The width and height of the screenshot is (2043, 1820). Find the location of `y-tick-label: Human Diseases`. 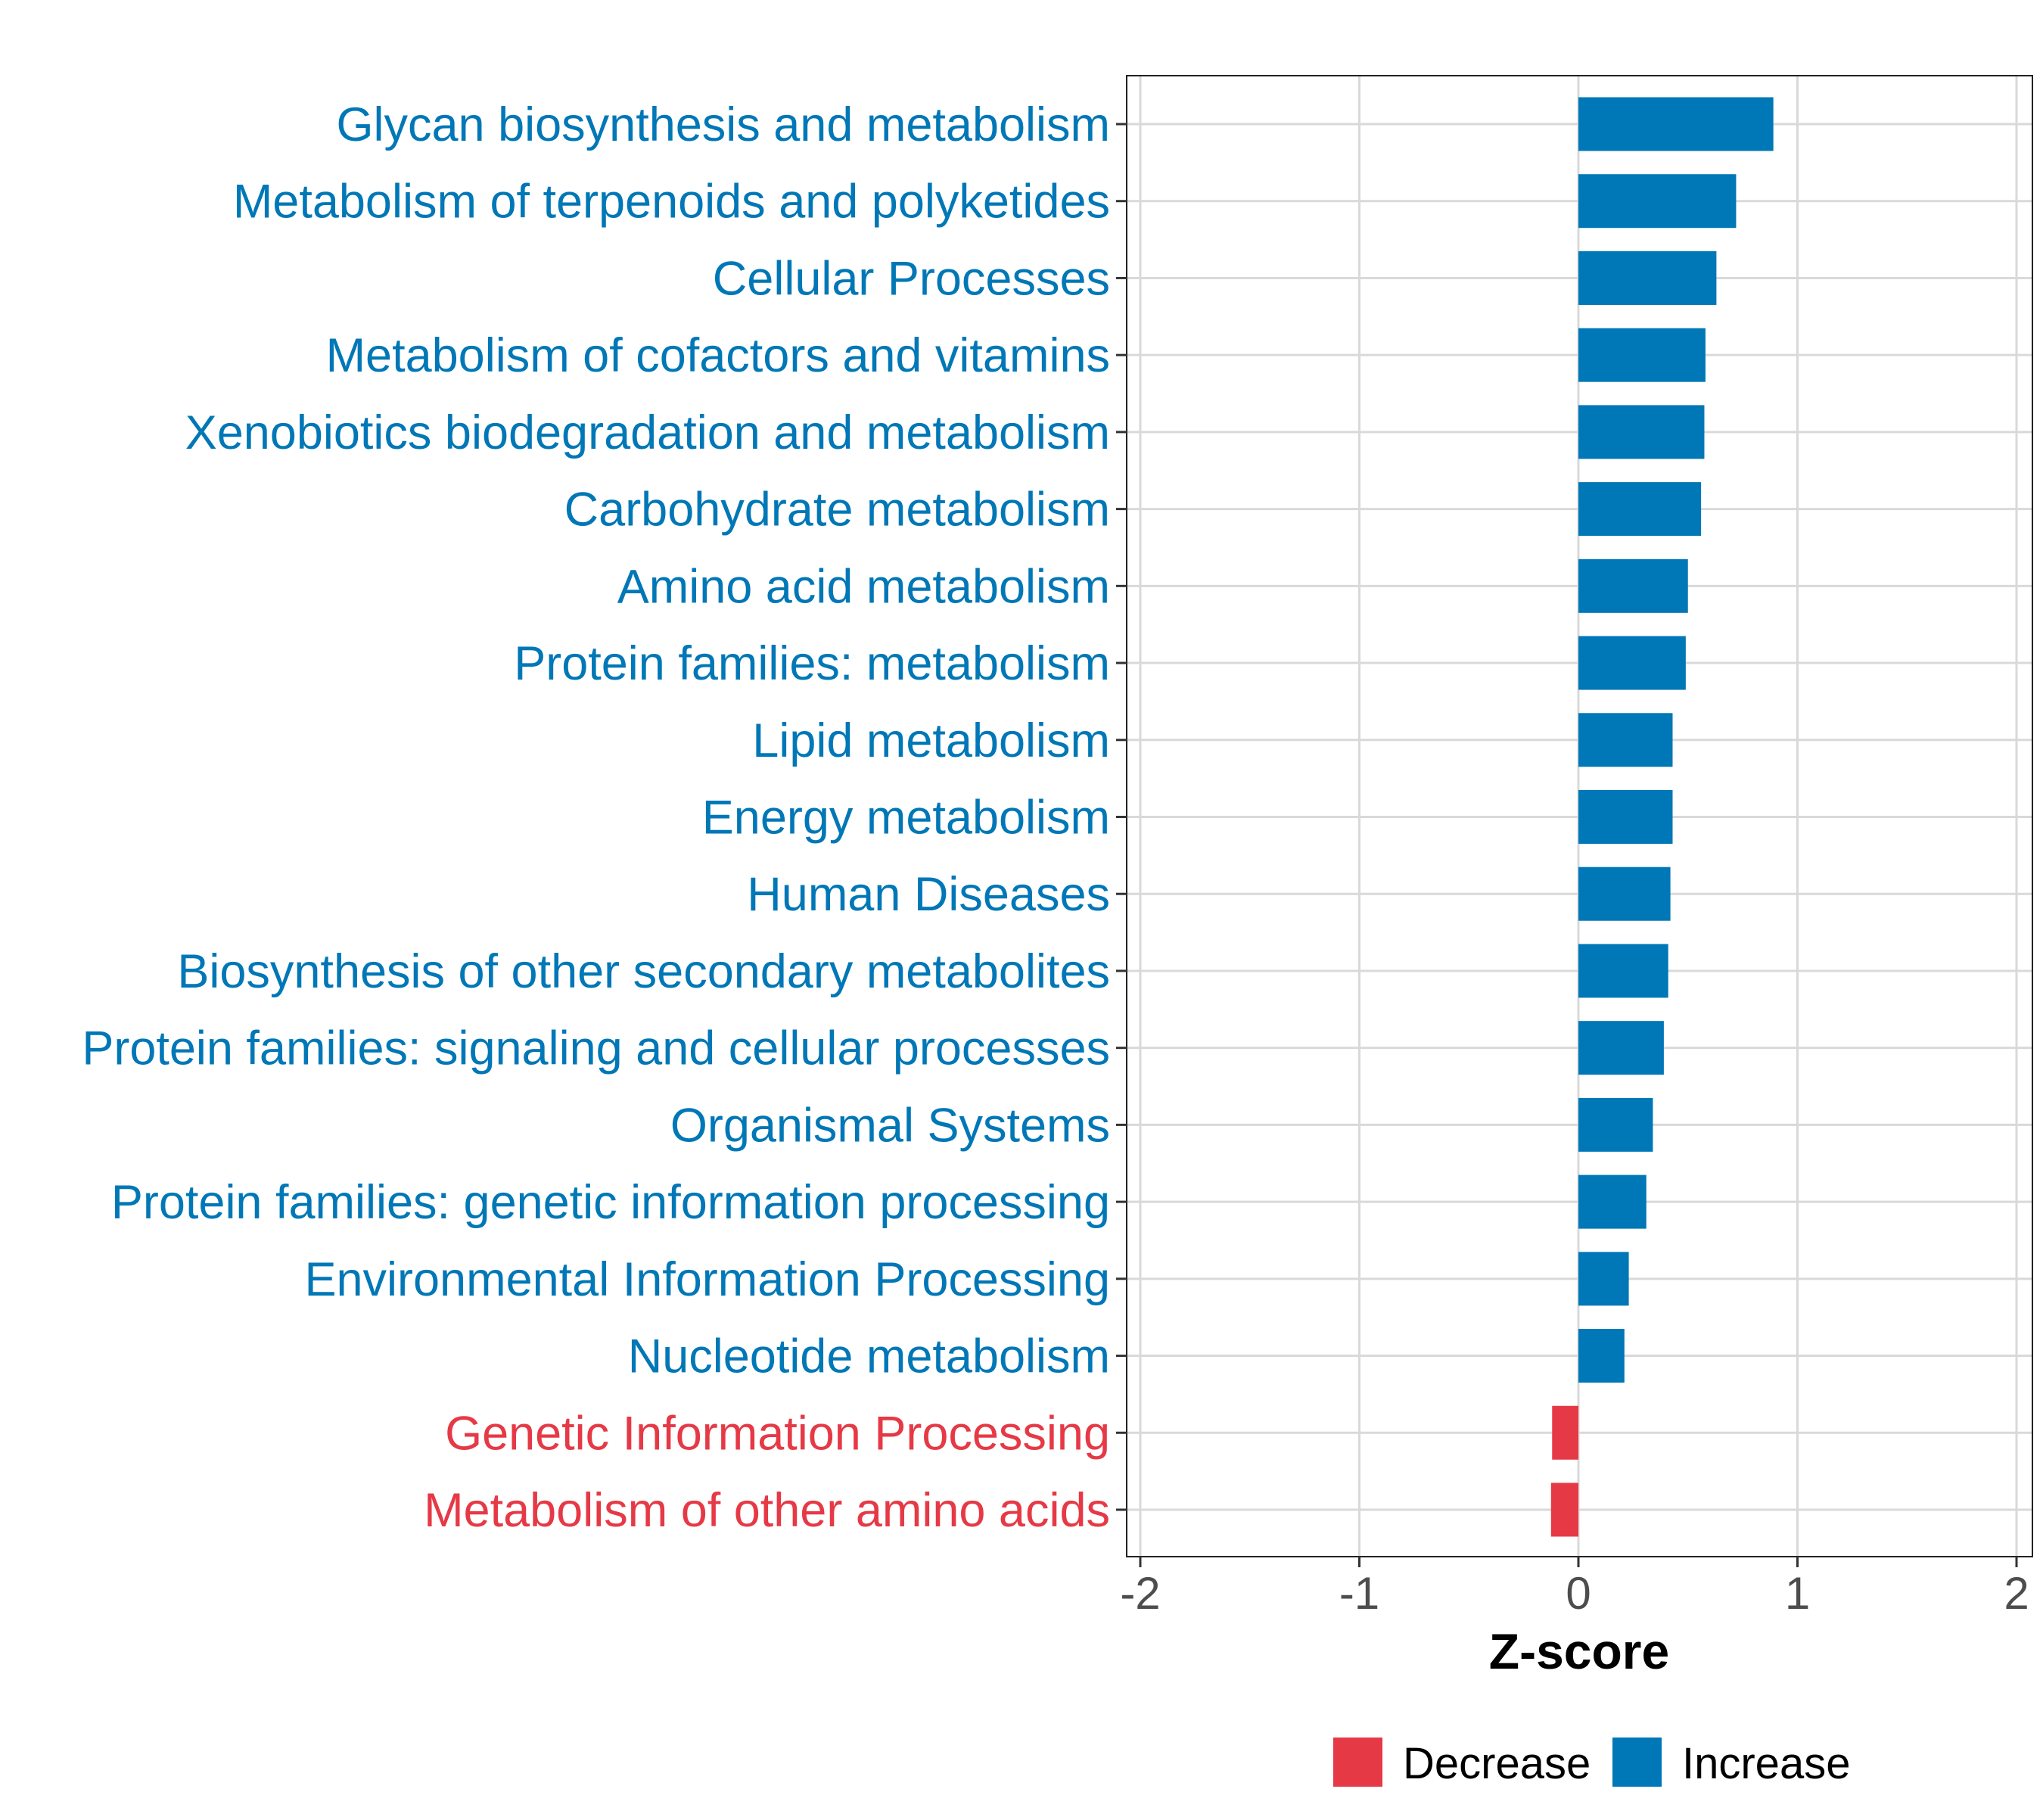

y-tick-label: Human Diseases is located at coordinates (929, 894).